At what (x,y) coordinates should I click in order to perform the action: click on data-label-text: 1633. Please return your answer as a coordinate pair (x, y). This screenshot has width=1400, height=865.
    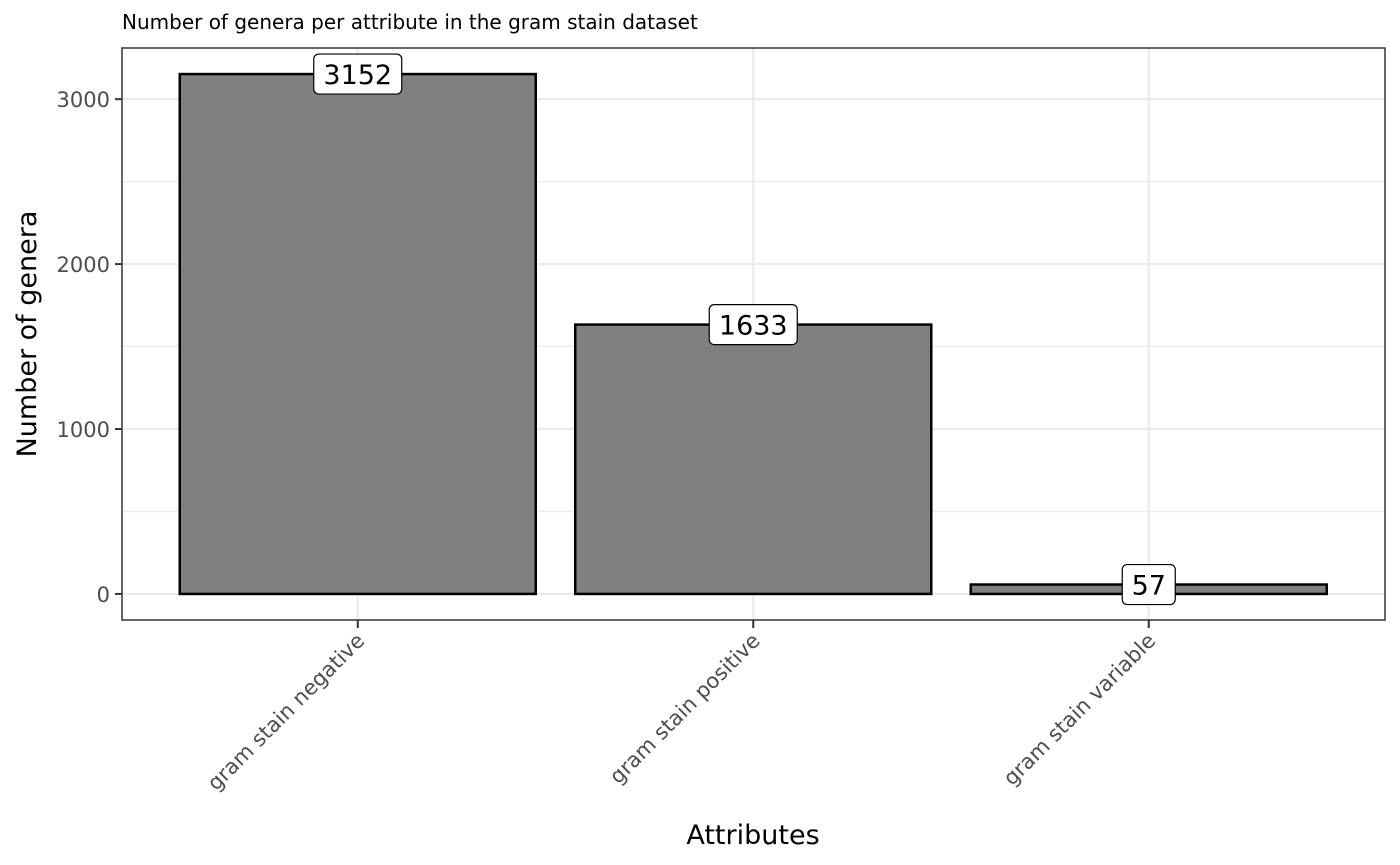
    Looking at the image, I should click on (753, 325).